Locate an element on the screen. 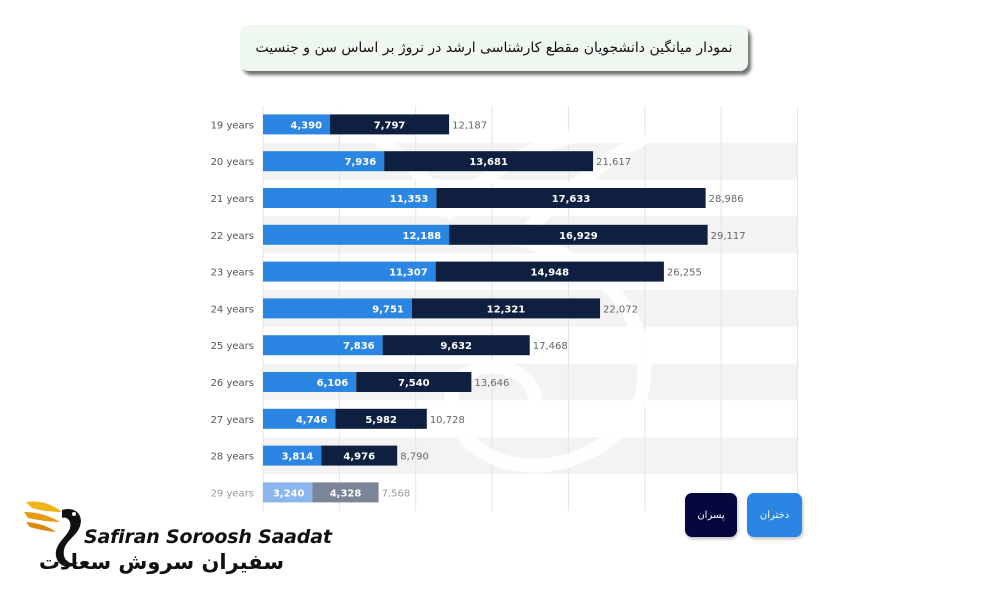 The width and height of the screenshot is (1000, 600). category-label: 19 years is located at coordinates (232, 125).